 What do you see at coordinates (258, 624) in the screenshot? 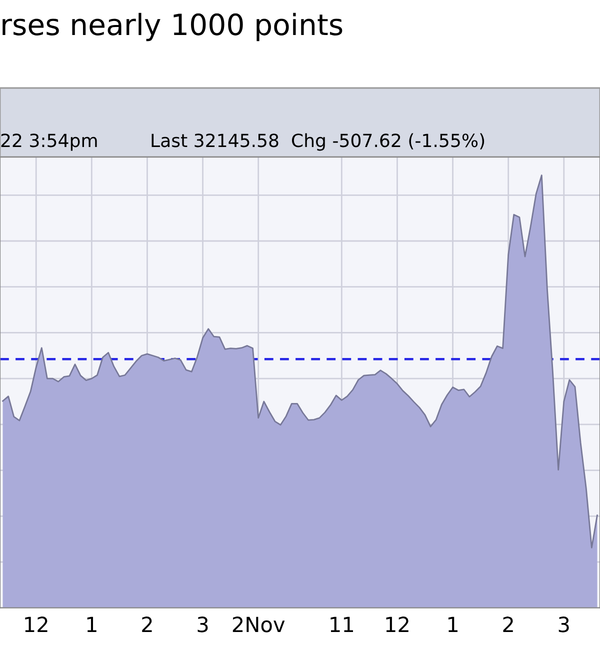
I see `x-tick-label: 2Nov` at bounding box center [258, 624].